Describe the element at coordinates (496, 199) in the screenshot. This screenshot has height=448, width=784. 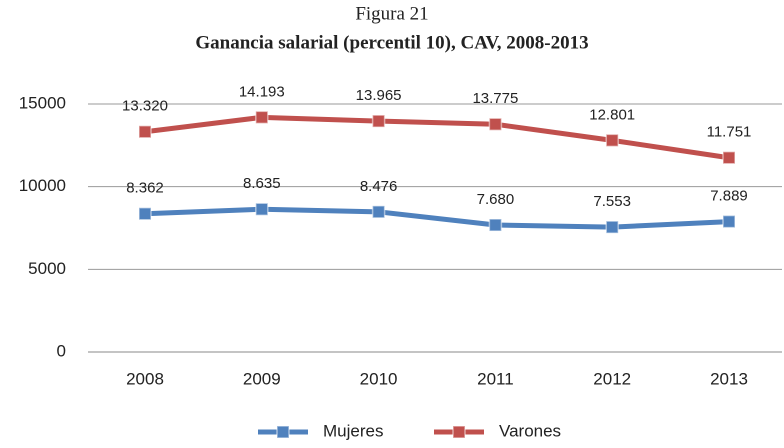
I see `data-label: 7.680` at that location.